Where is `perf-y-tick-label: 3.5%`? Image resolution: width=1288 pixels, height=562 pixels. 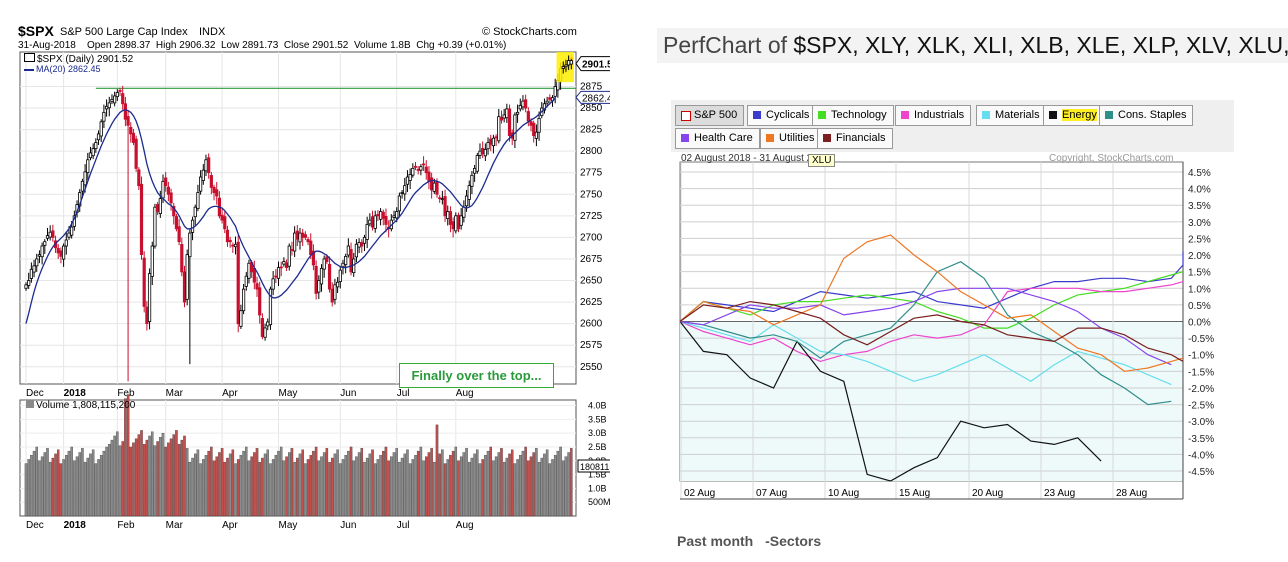
perf-y-tick-label: 3.5% is located at coordinates (1199, 206).